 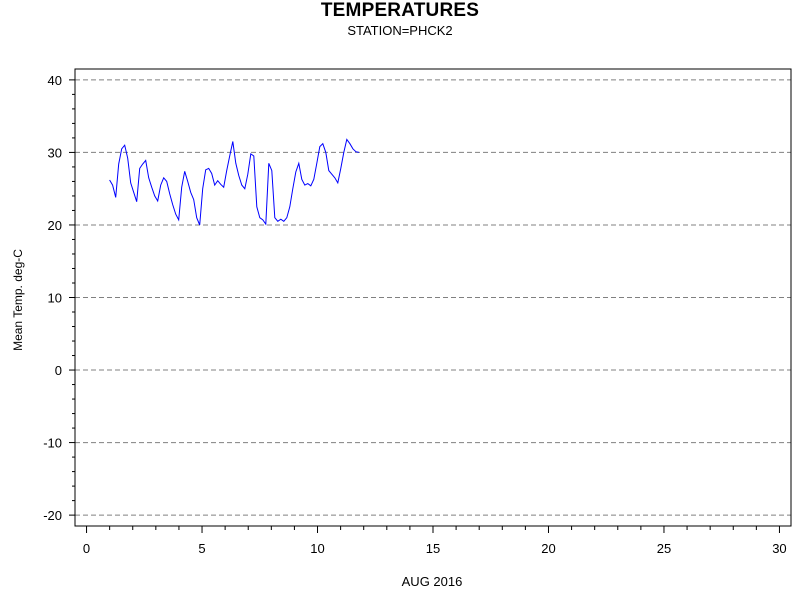 What do you see at coordinates (55, 298) in the screenshot?
I see `y-tick-label: 10` at bounding box center [55, 298].